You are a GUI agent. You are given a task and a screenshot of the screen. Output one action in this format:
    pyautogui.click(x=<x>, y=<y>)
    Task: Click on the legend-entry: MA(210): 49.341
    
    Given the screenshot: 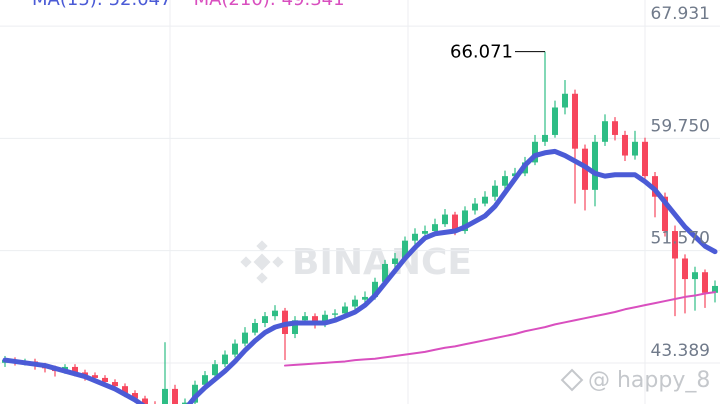 What is the action you would take?
    pyautogui.click(x=269, y=5)
    